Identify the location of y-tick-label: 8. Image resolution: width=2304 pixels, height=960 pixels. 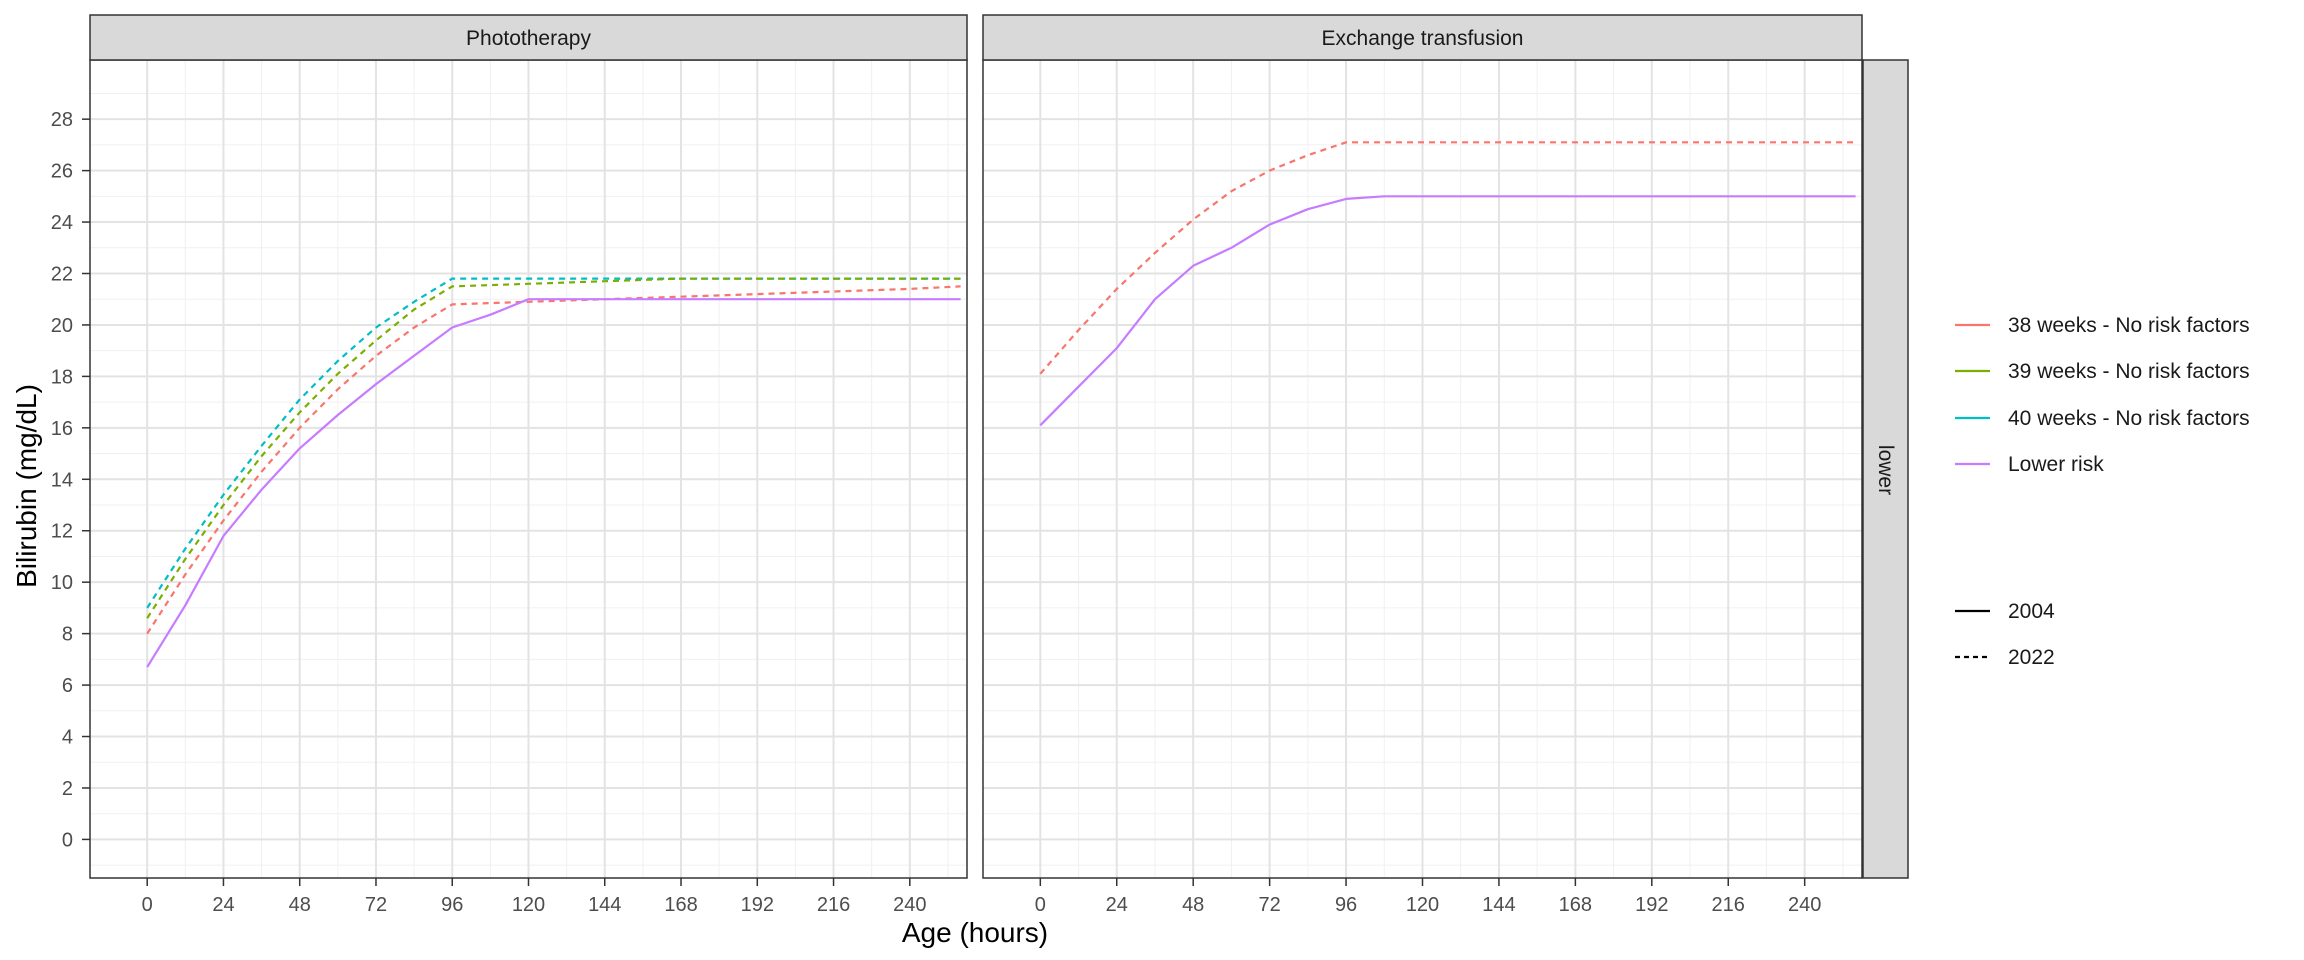
(67, 635).